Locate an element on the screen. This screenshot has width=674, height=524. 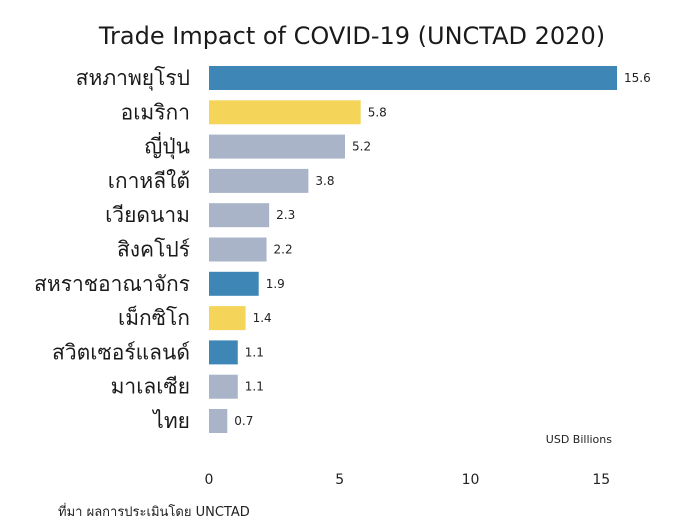
x-tick-3: 15 is located at coordinates (601, 480).